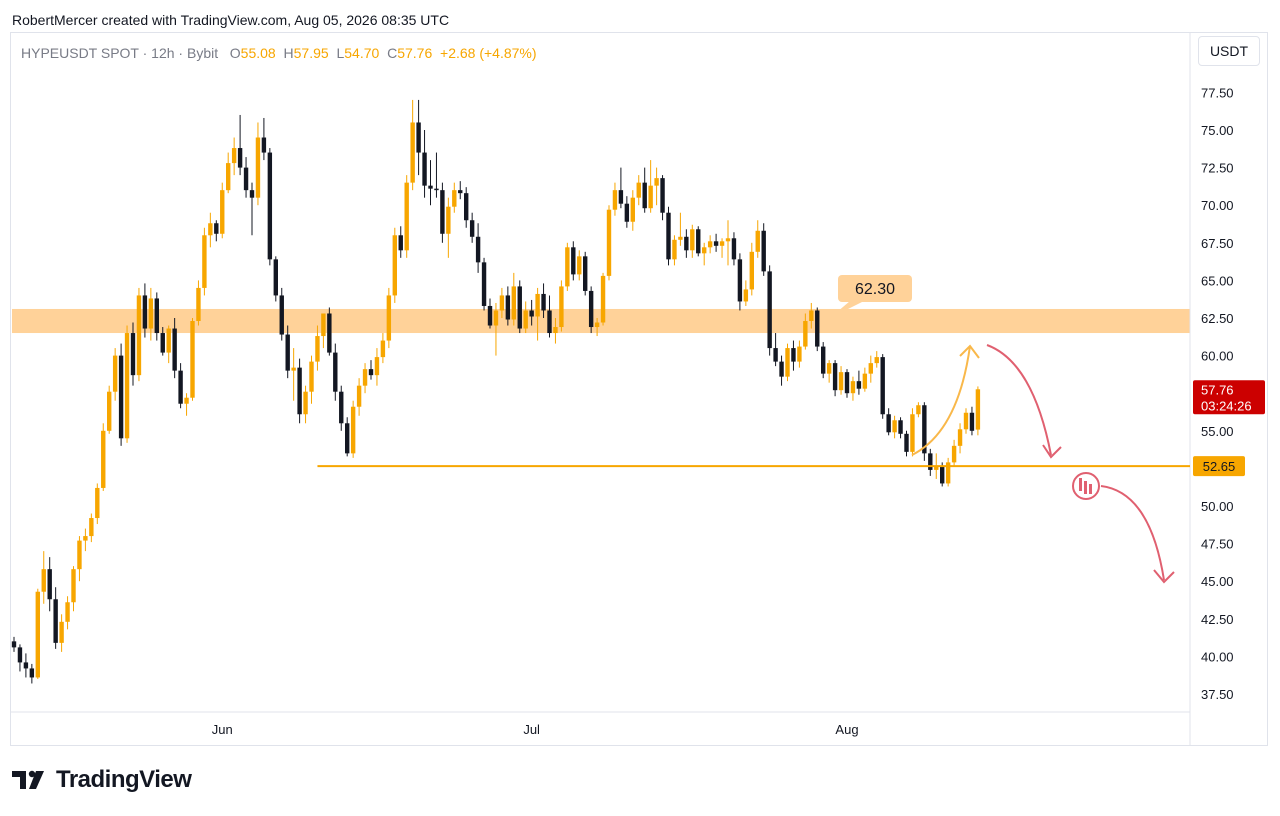 This screenshot has width=1280, height=816. Describe the element at coordinates (1229, 51) in the screenshot. I see `currency-selector: USDT` at that location.